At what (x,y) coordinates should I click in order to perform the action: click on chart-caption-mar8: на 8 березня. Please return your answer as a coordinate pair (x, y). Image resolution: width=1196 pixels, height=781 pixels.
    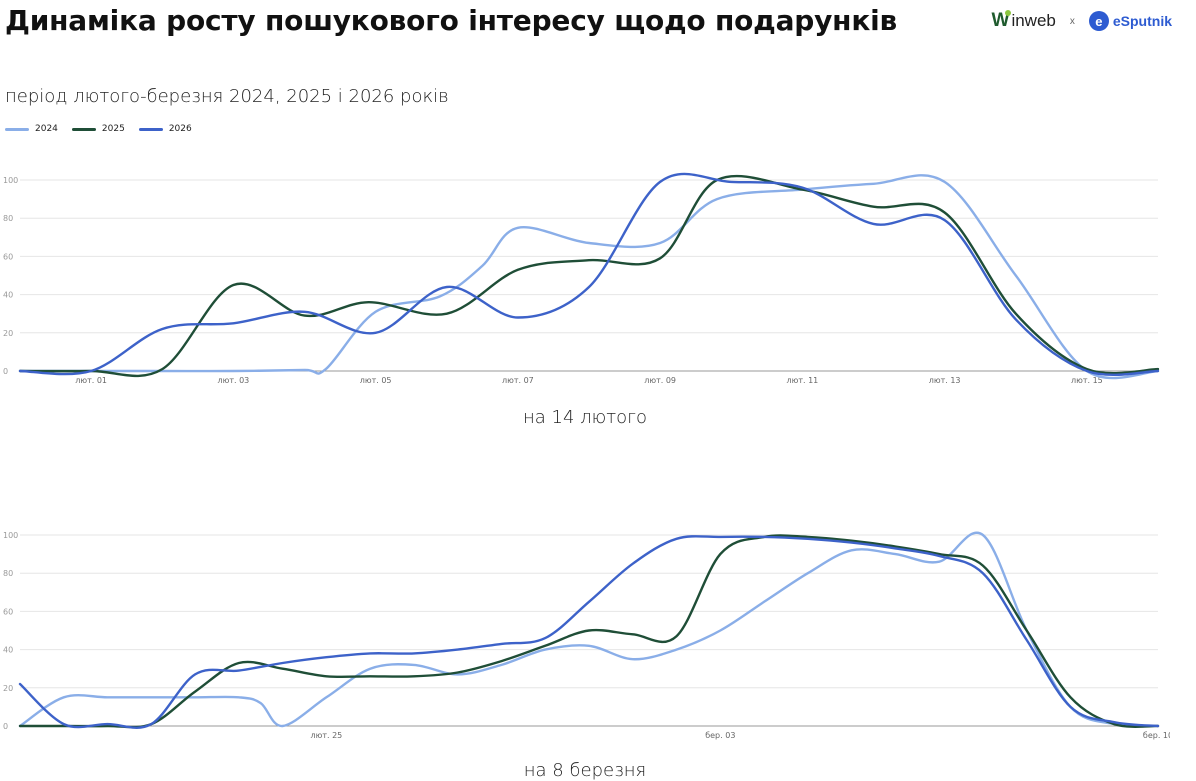
    Looking at the image, I should click on (585, 770).